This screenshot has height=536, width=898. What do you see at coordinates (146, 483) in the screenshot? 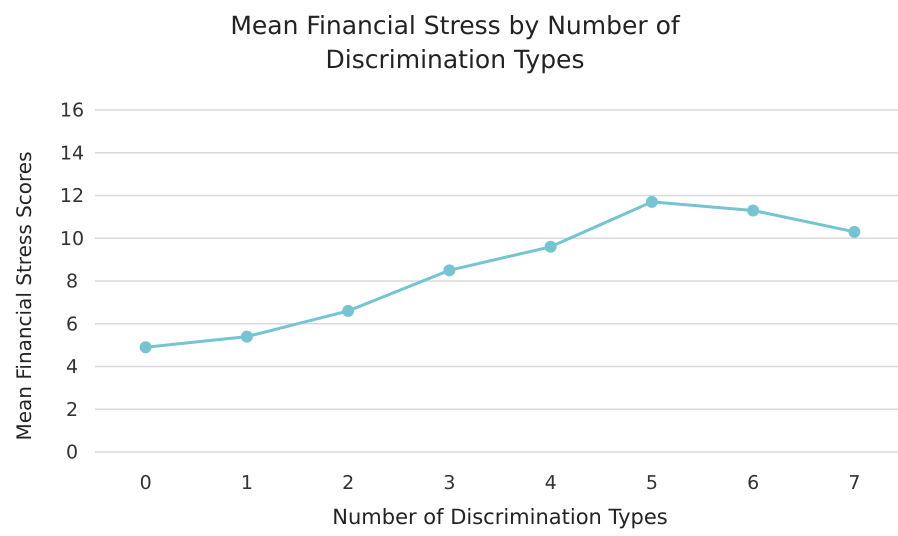
I see `x-tick-label: 0` at bounding box center [146, 483].